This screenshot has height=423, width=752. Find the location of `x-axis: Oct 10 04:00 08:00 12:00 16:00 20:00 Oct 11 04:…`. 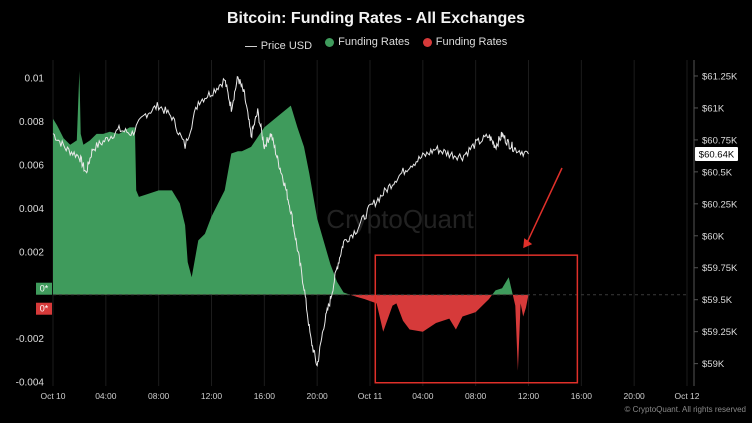

x-axis: Oct 10 04:00 08:00 12:00 16:00 20:00 Oct 11 04:… is located at coordinates (369, 396).